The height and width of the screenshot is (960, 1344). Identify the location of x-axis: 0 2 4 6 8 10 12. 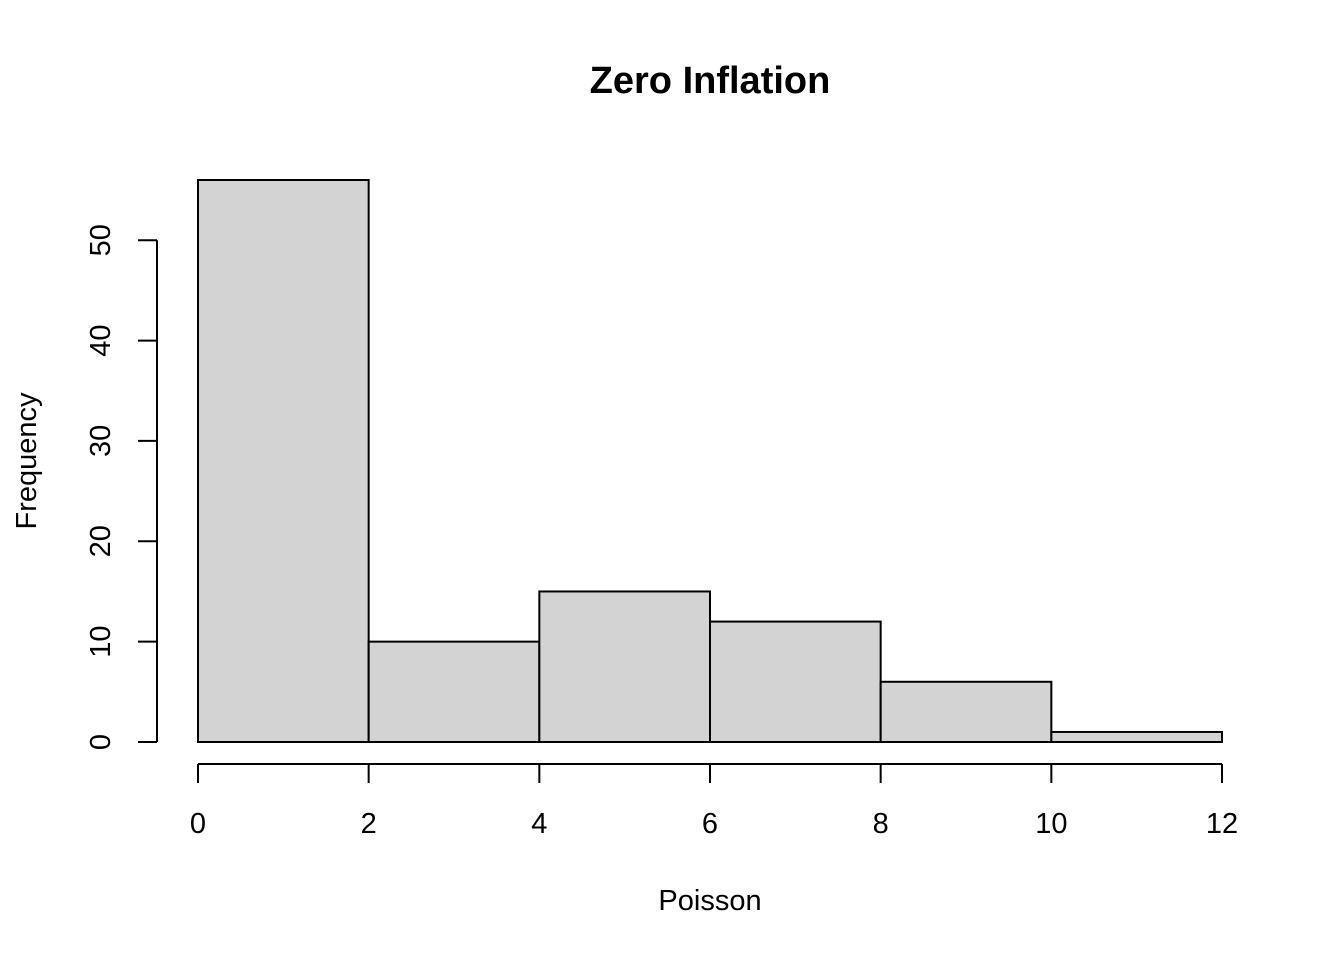
(714, 801).